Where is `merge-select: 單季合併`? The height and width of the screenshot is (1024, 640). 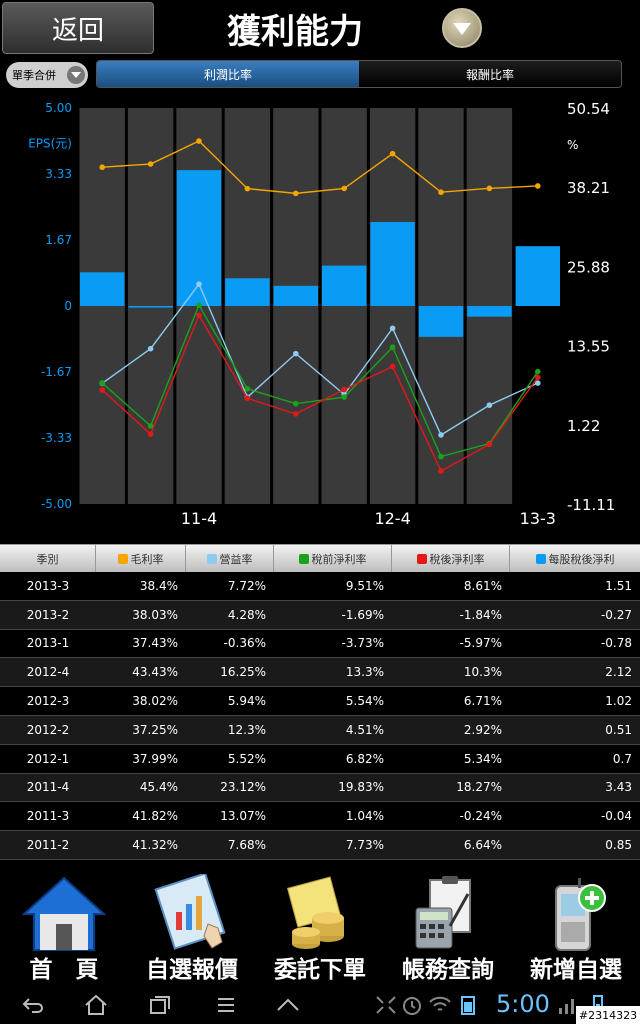
merge-select: 單季合併 is located at coordinates (47, 75).